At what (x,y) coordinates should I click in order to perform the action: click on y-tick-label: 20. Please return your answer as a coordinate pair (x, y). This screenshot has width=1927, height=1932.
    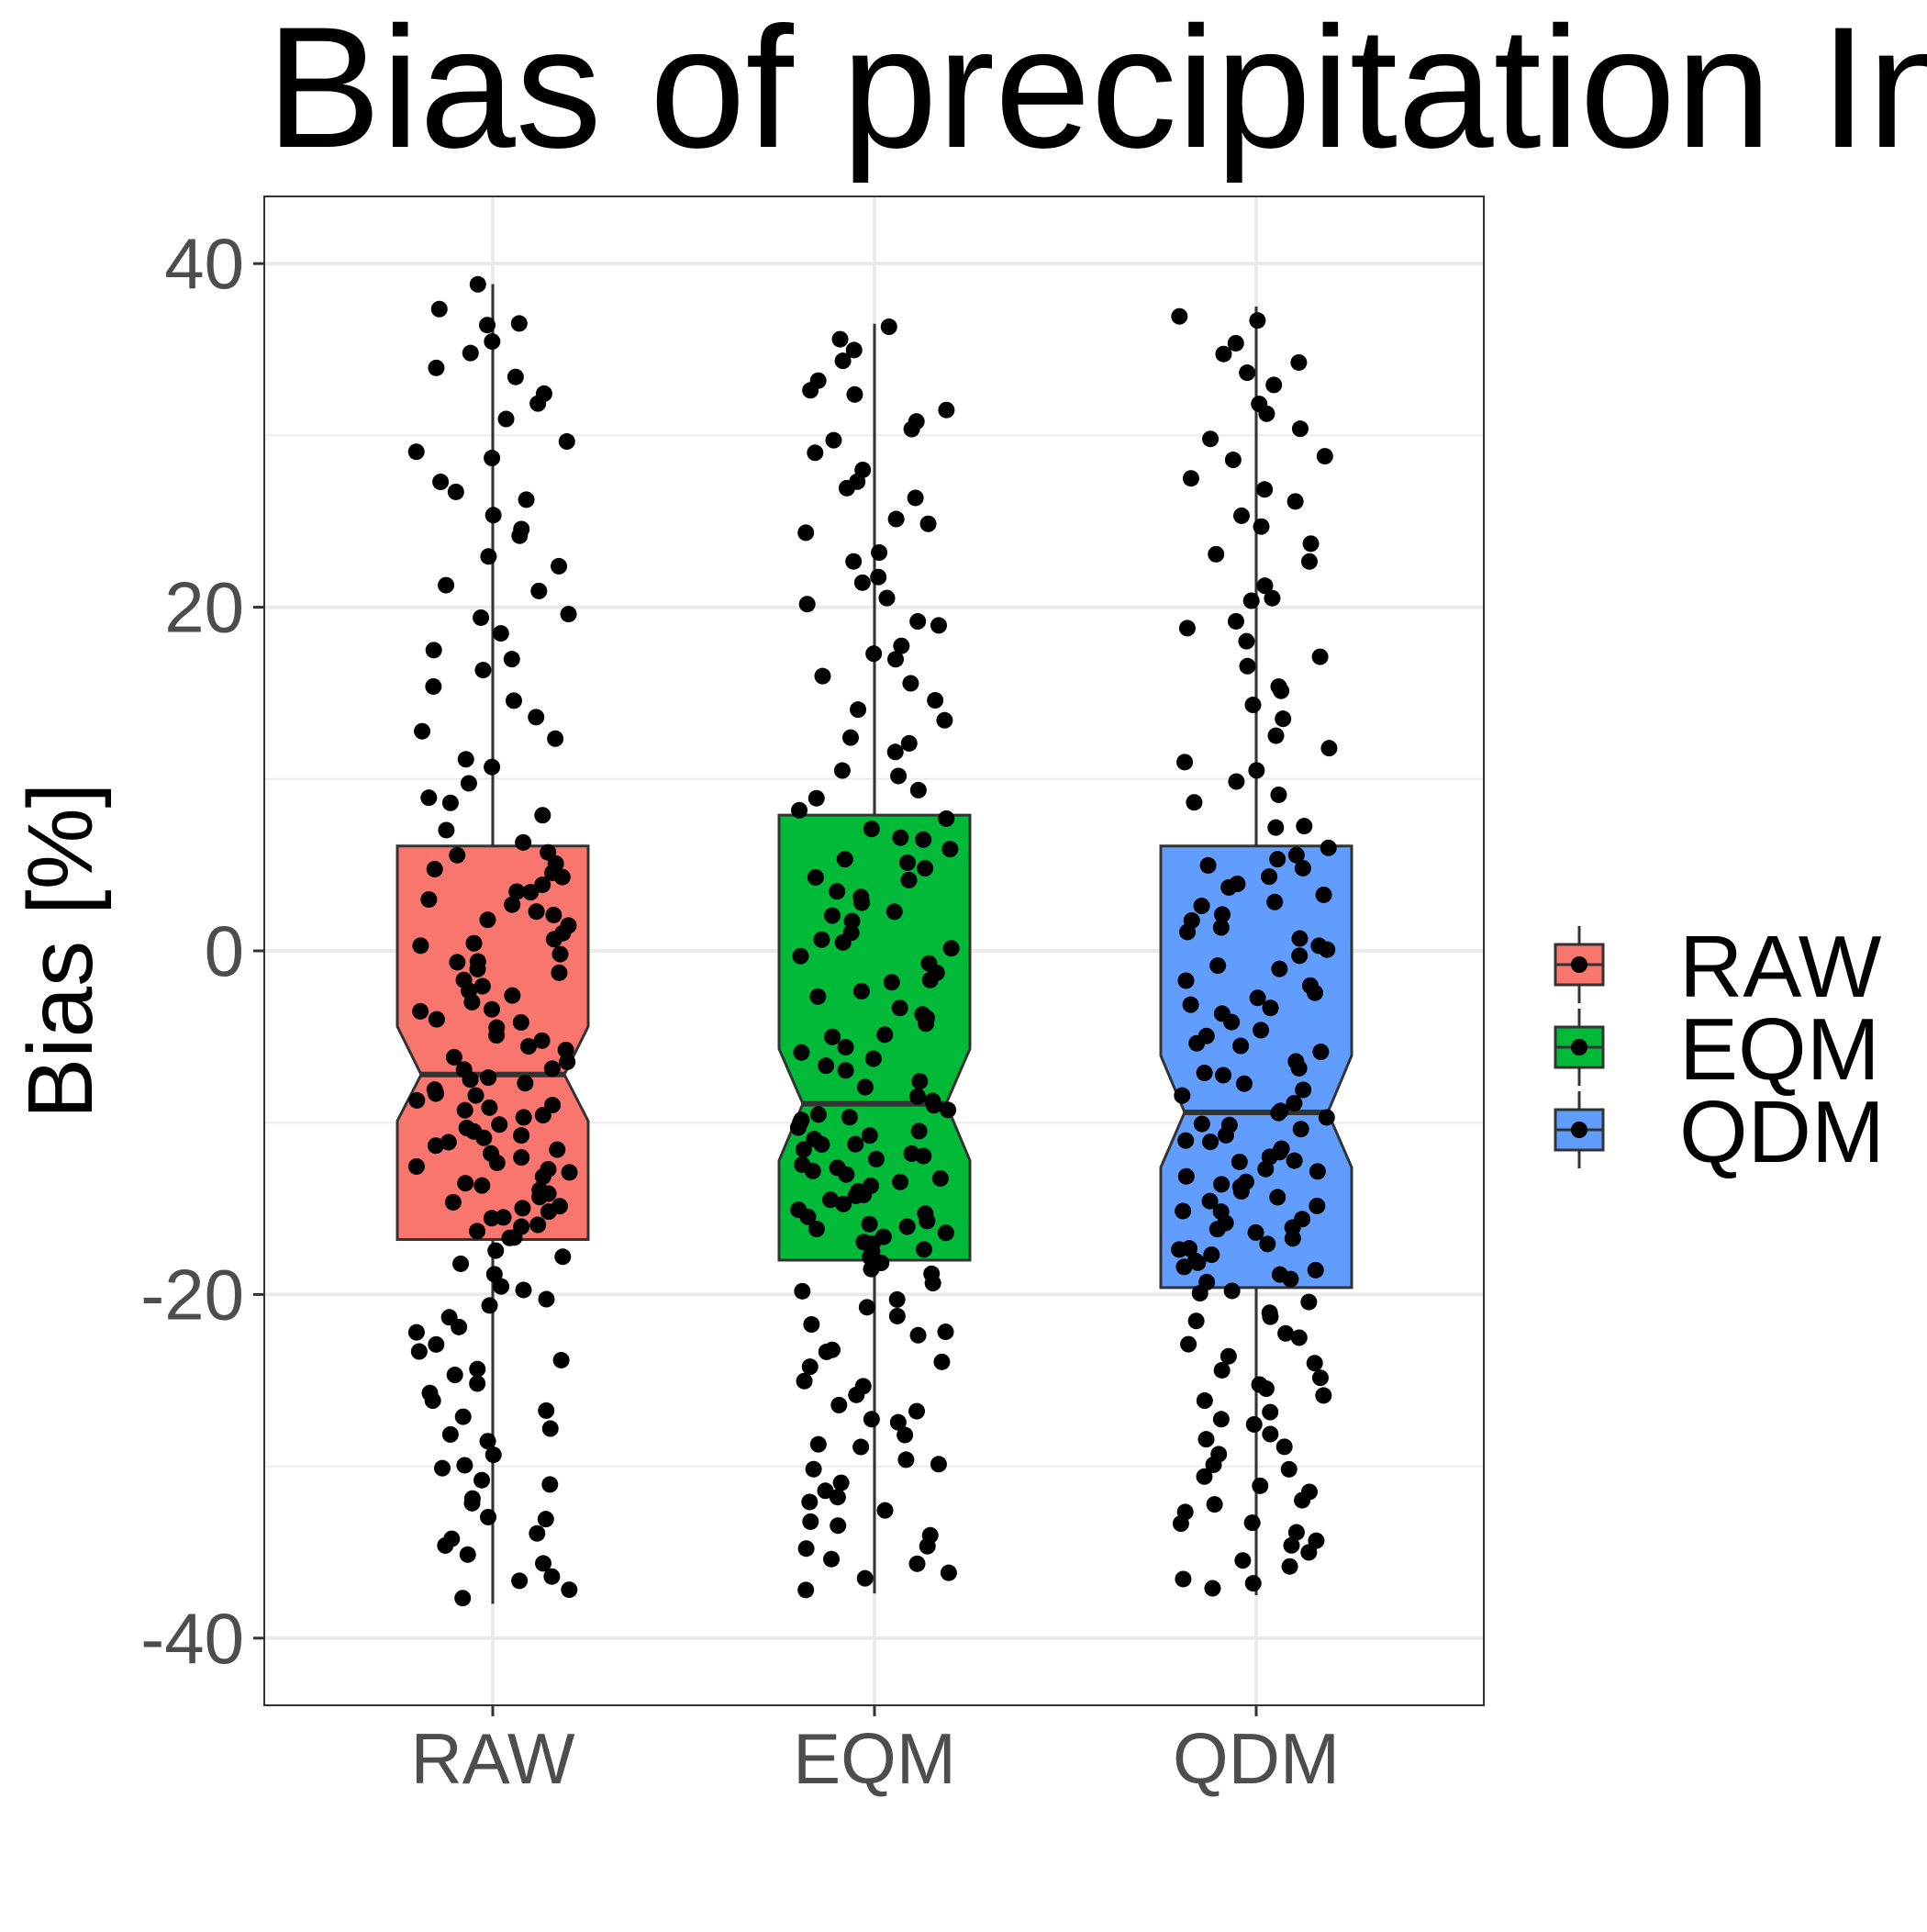
    Looking at the image, I should click on (204, 607).